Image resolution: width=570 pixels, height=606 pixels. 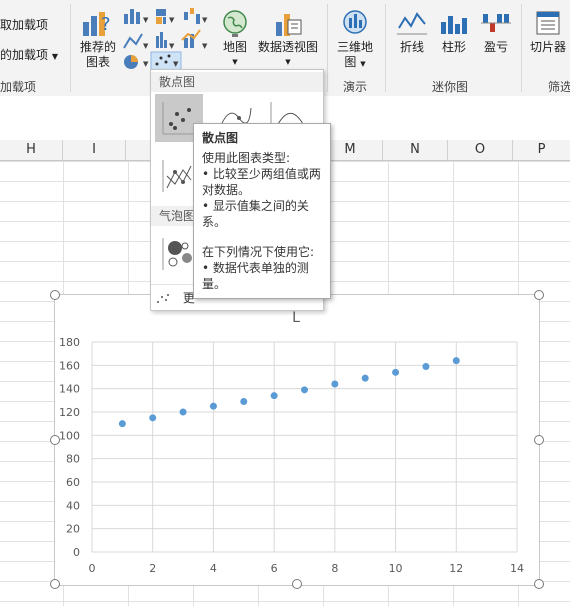 What do you see at coordinates (132, 16) in the screenshot?
I see `column-chart-icon` at bounding box center [132, 16].